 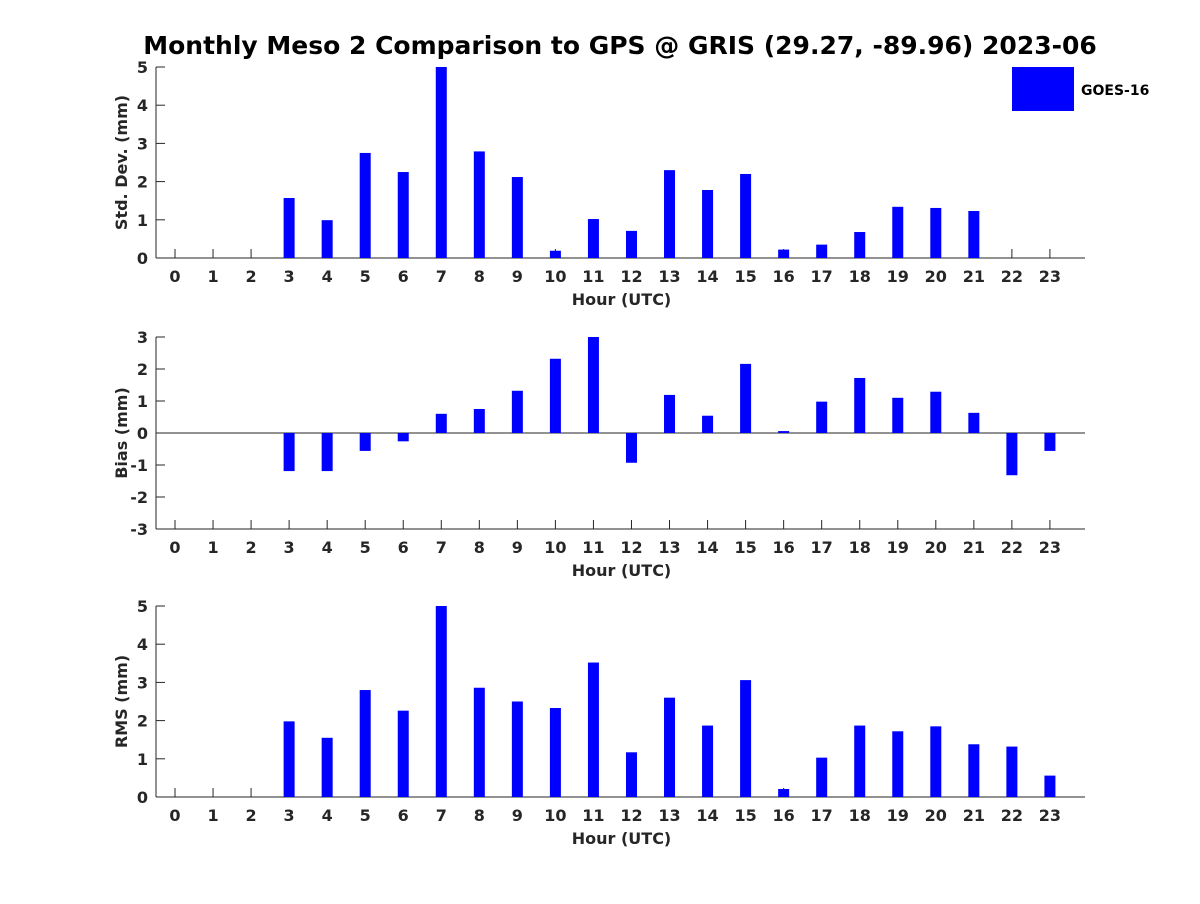 I want to click on y-tick-label: -3, so click(x=139, y=529).